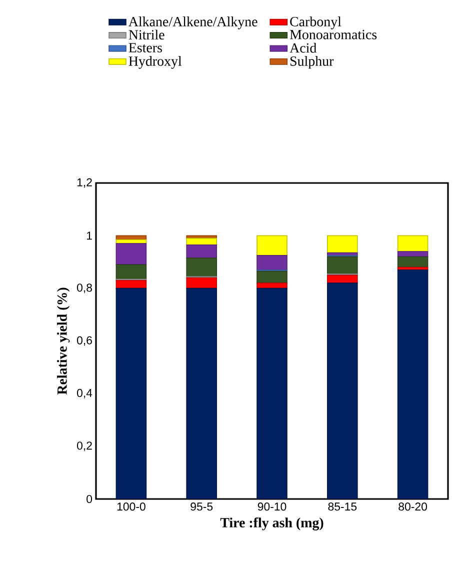  I want to click on y-tick-label: 0,4, so click(84, 393).